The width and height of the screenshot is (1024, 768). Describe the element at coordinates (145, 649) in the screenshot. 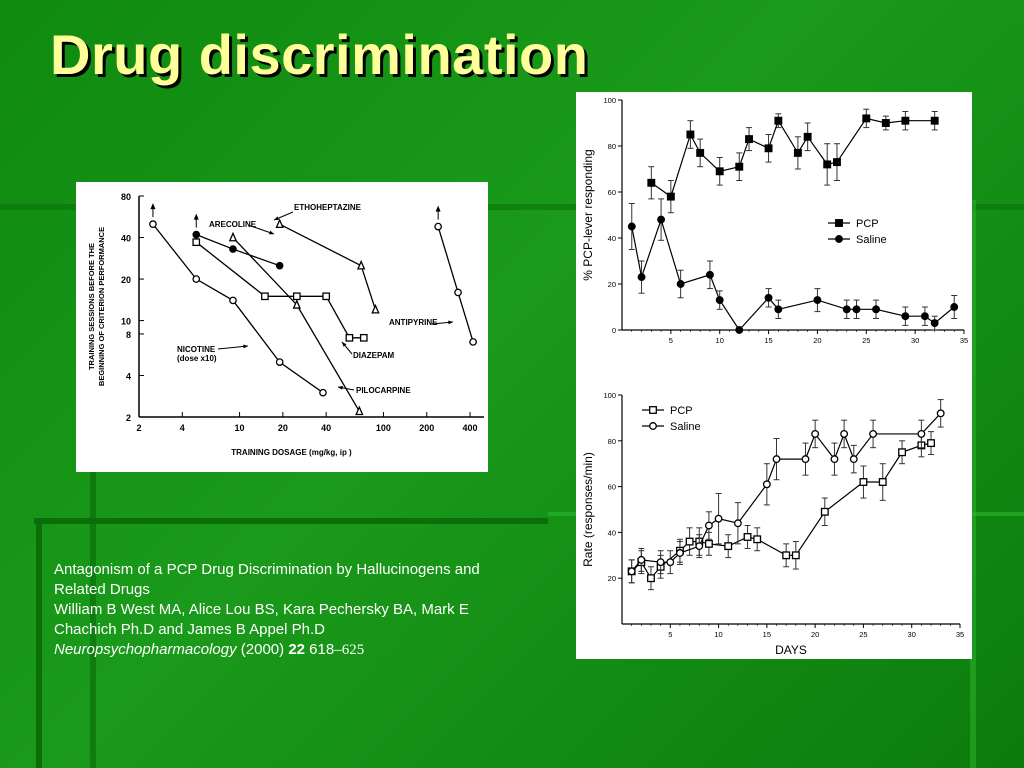

I see `citation-journal: Neuropsychopharmacology` at that location.